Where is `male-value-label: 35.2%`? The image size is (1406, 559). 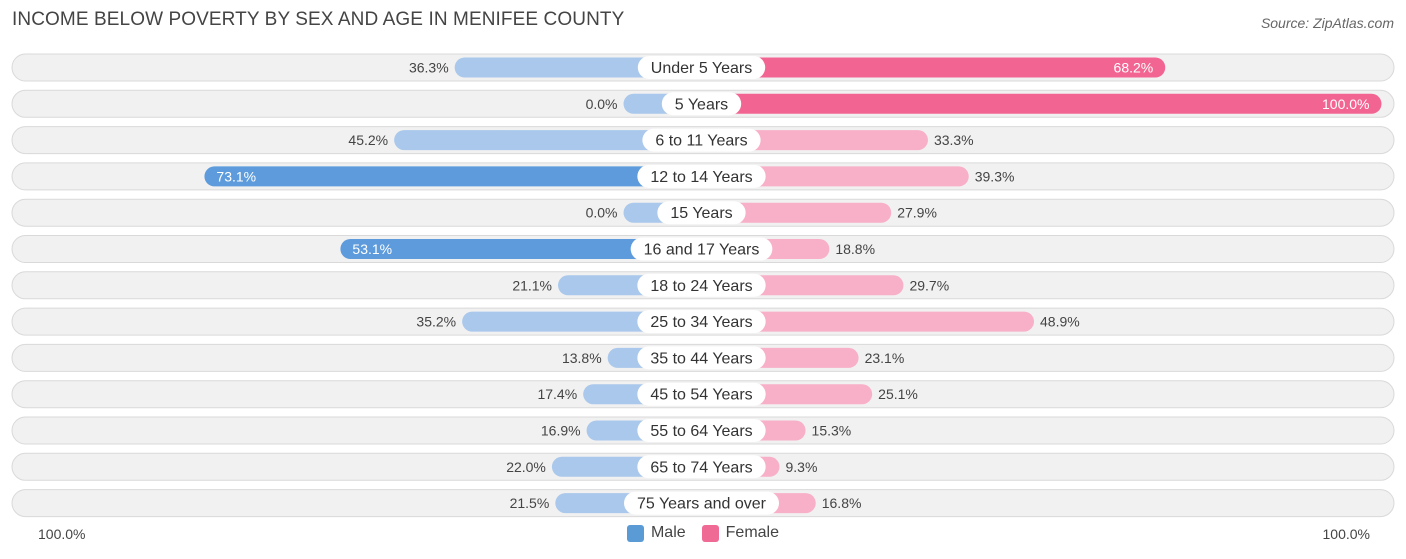
male-value-label: 35.2% is located at coordinates (436, 322).